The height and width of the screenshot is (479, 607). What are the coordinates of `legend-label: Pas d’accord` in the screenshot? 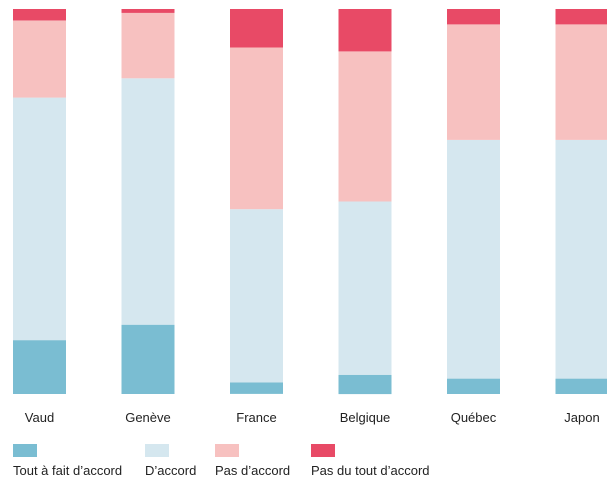 It's located at (253, 470).